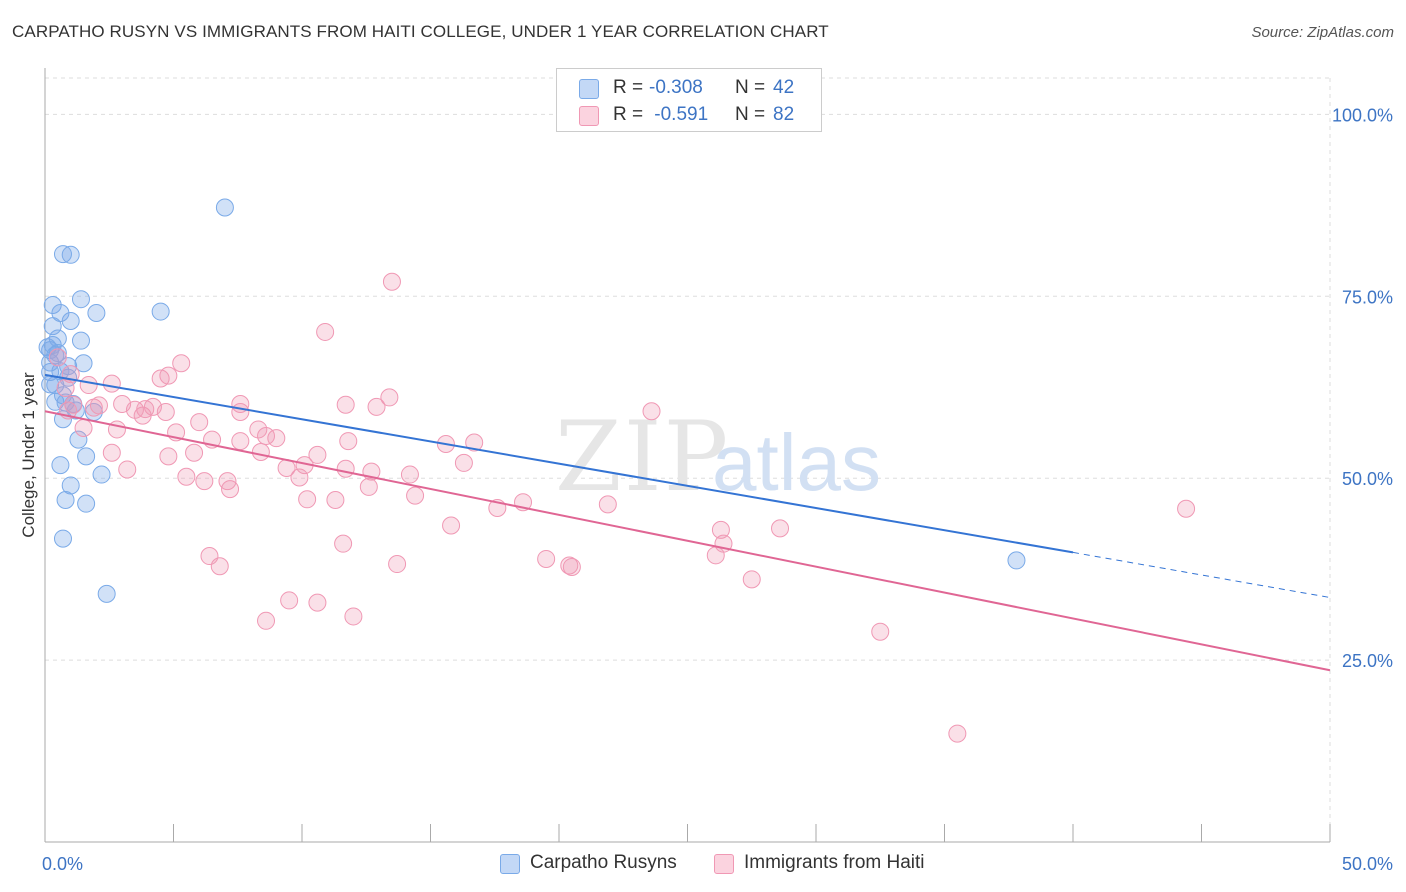 This screenshot has height=892, width=1406. Describe the element at coordinates (834, 862) in the screenshot. I see `legend-label: Immigrants from Haiti` at that location.